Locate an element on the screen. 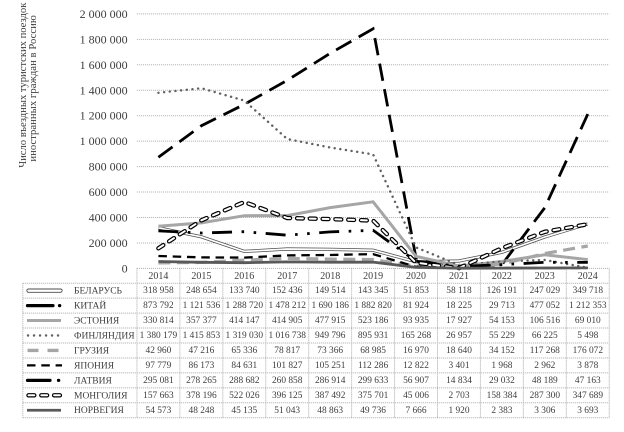 The width and height of the screenshot is (624, 432). svg-text: НОРВЕГИЯ is located at coordinates (99, 411).